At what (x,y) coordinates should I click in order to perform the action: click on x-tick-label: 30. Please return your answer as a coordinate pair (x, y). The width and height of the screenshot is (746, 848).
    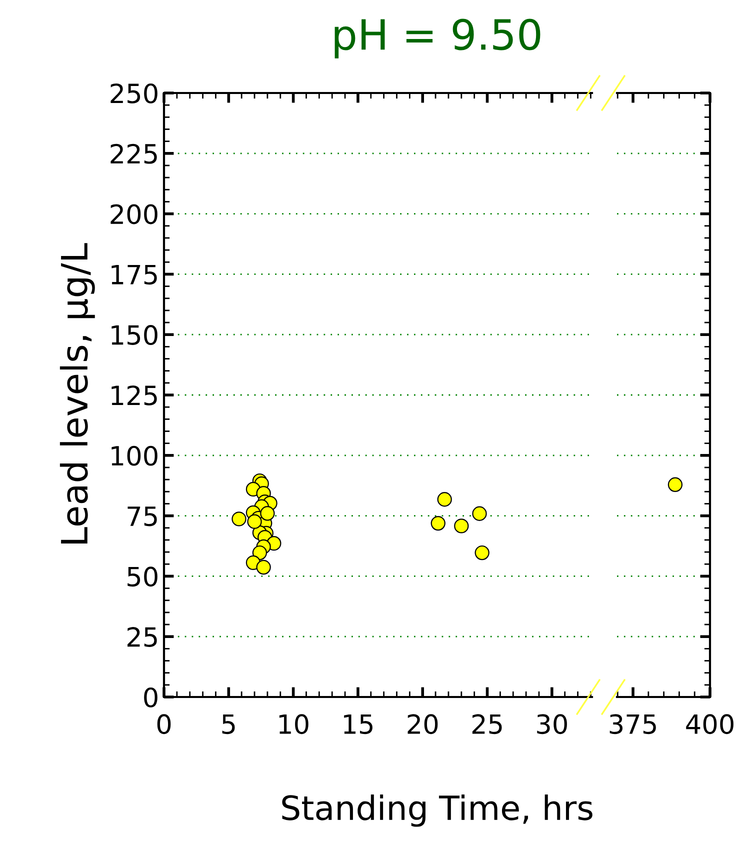
    Looking at the image, I should click on (552, 724).